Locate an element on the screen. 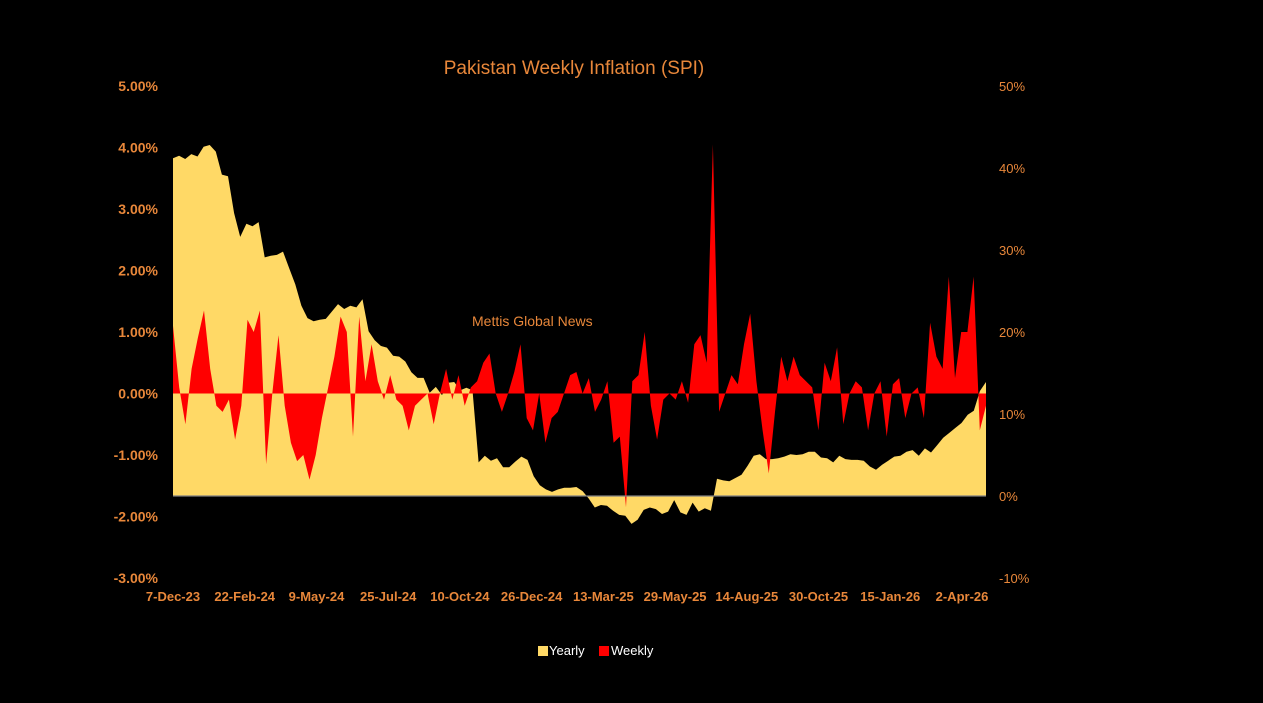 Image resolution: width=1263 pixels, height=703 pixels. x-tick-label: 7-Dec-23 is located at coordinates (173, 596).